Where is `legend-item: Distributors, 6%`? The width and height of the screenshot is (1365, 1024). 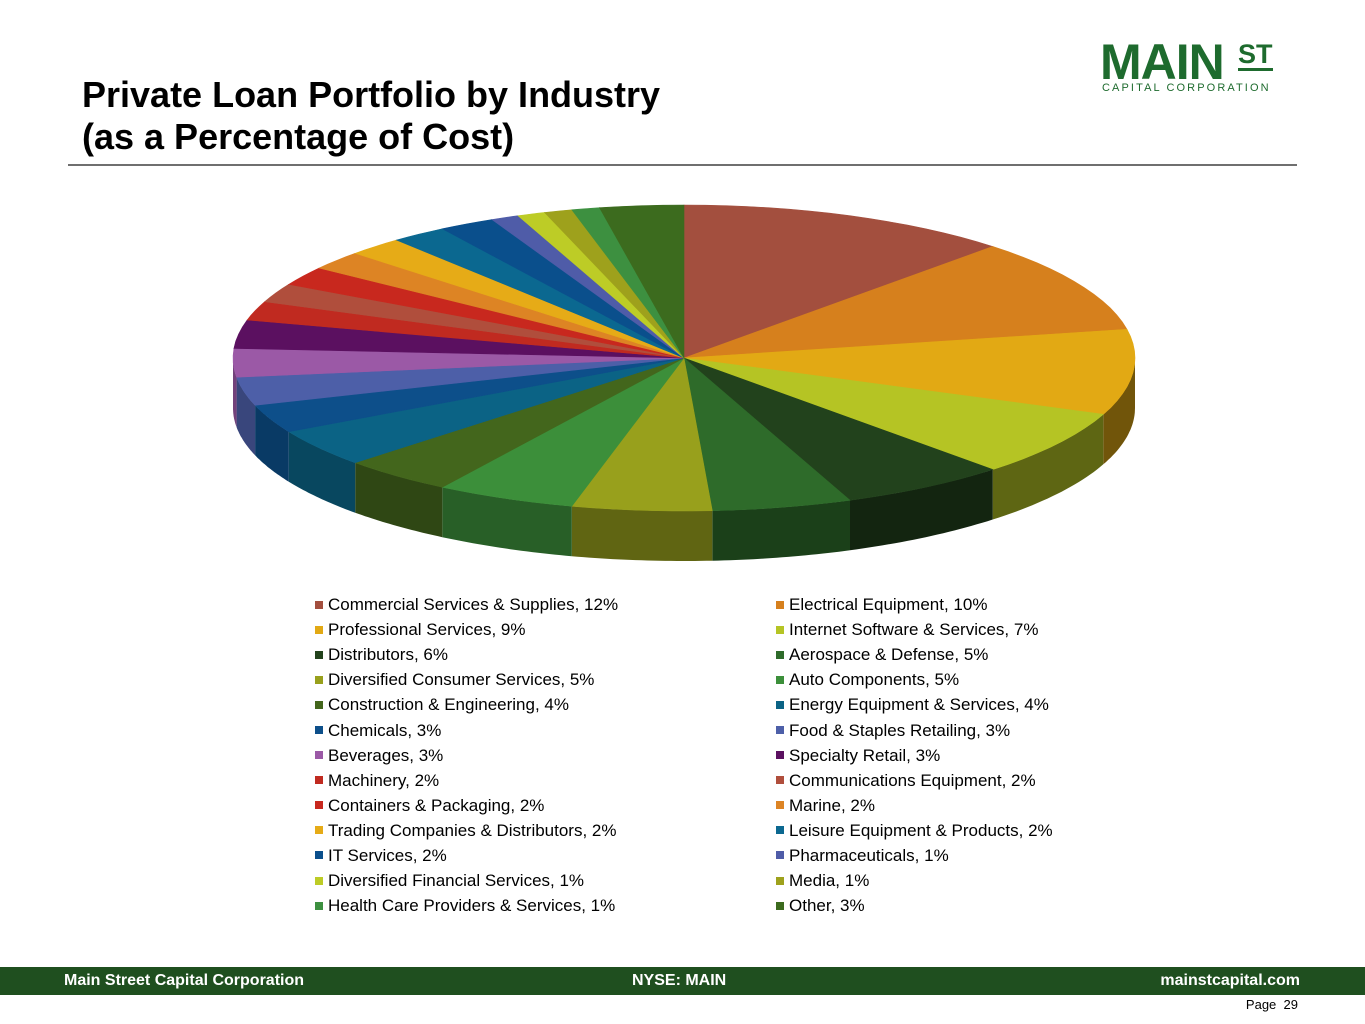 legend-item: Distributors, 6% is located at coordinates (466, 654).